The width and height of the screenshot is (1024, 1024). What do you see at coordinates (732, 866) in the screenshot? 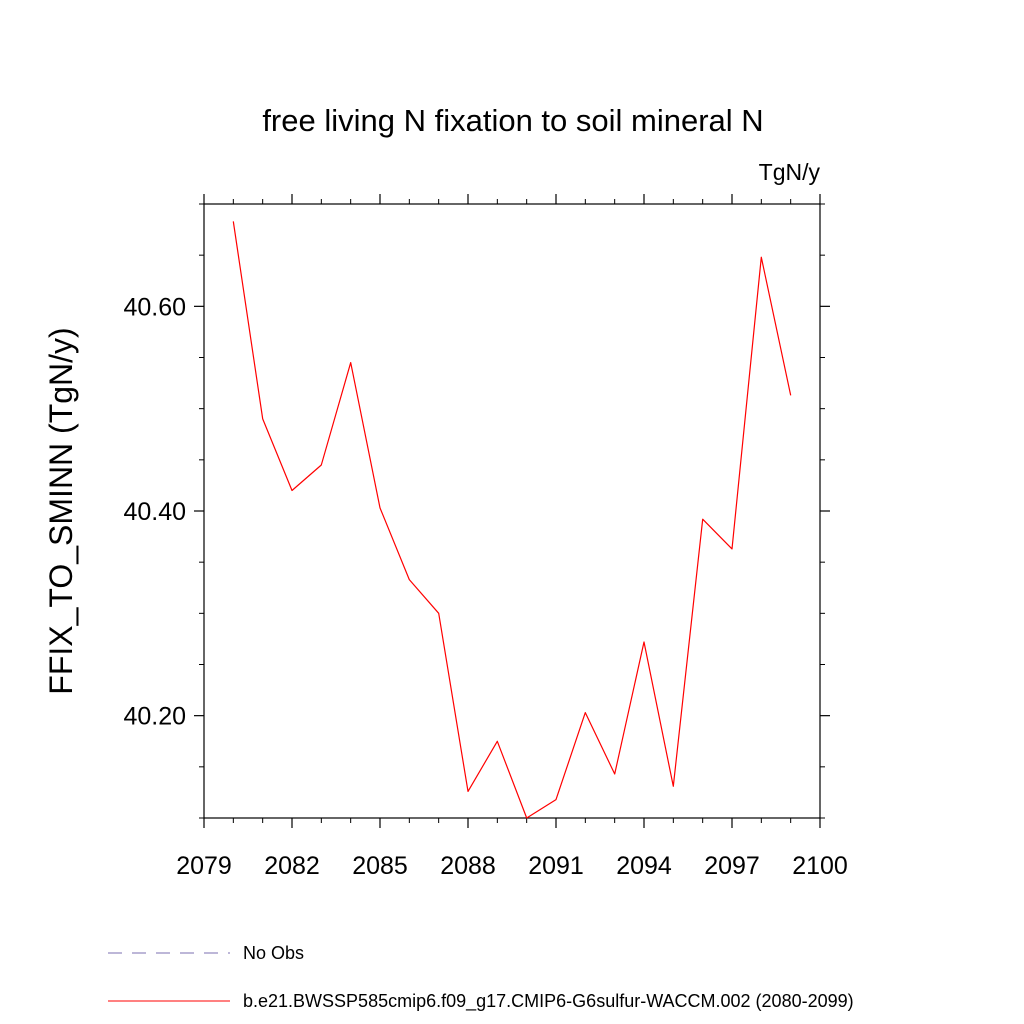
I see `x-tick-label: 2097` at bounding box center [732, 866].